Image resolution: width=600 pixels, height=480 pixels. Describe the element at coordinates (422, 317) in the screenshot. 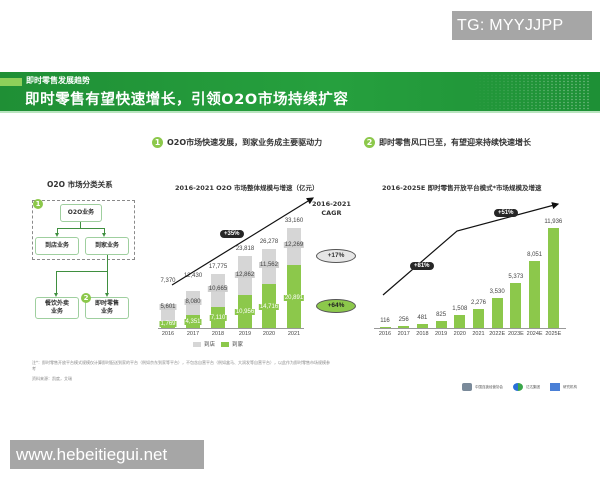

I see `bar-value-label: 481` at that location.